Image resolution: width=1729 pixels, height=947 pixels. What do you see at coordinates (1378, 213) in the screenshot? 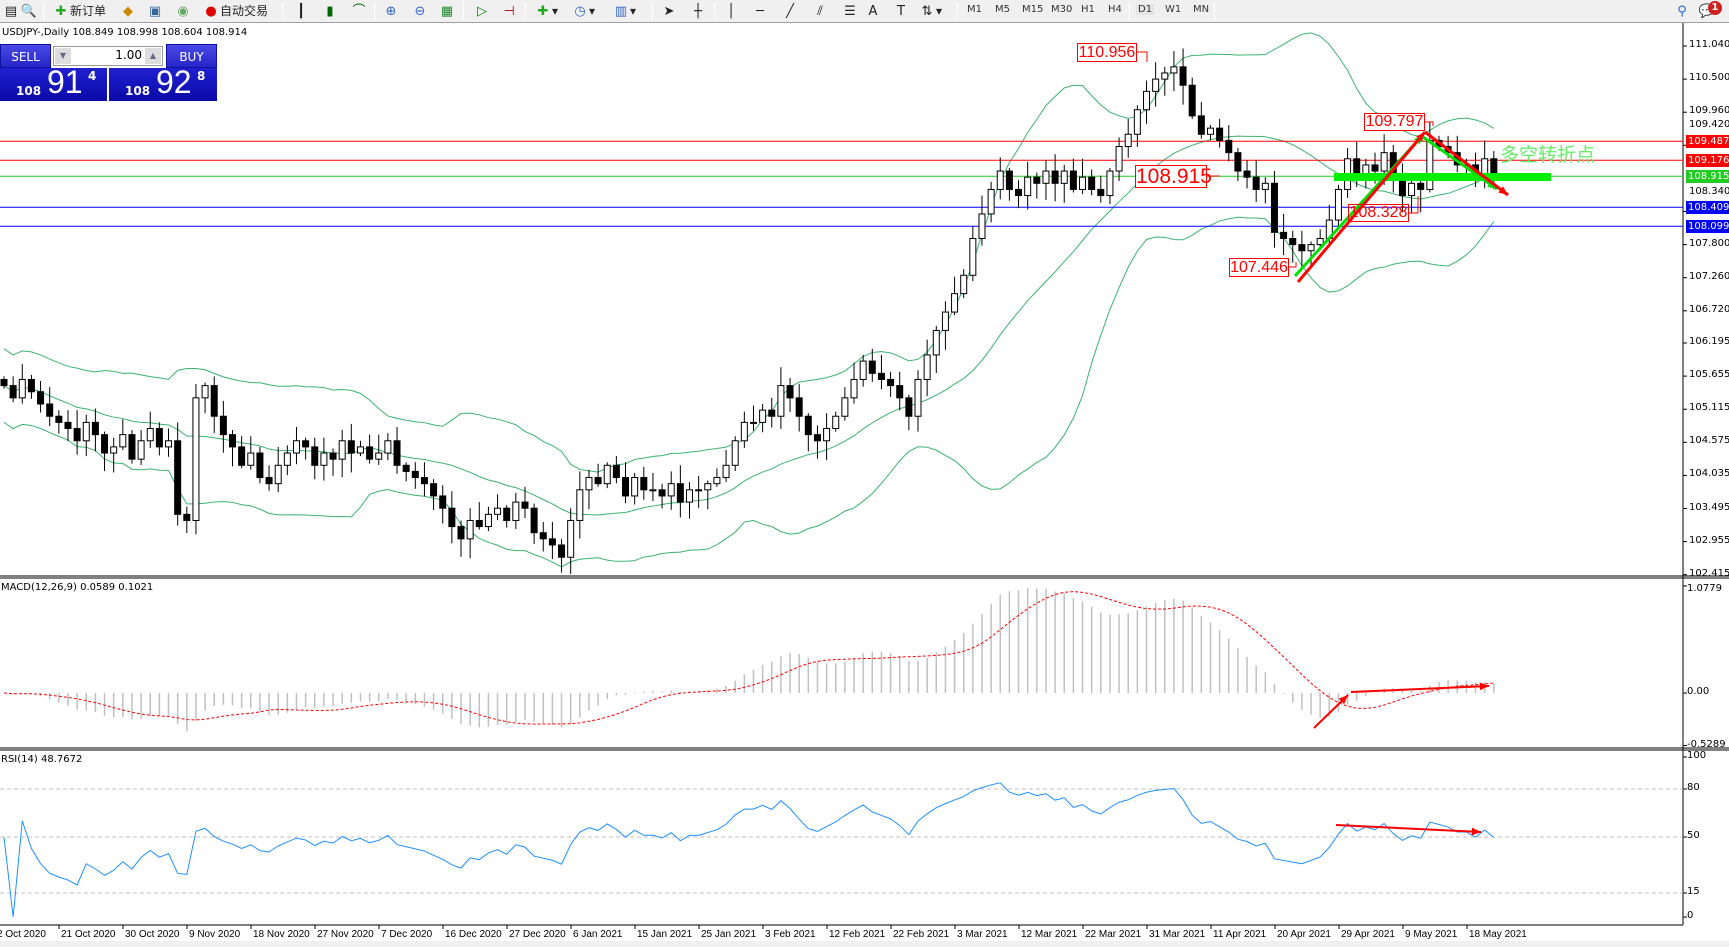
I see `annotation-swing-low: 108.328` at bounding box center [1378, 213].